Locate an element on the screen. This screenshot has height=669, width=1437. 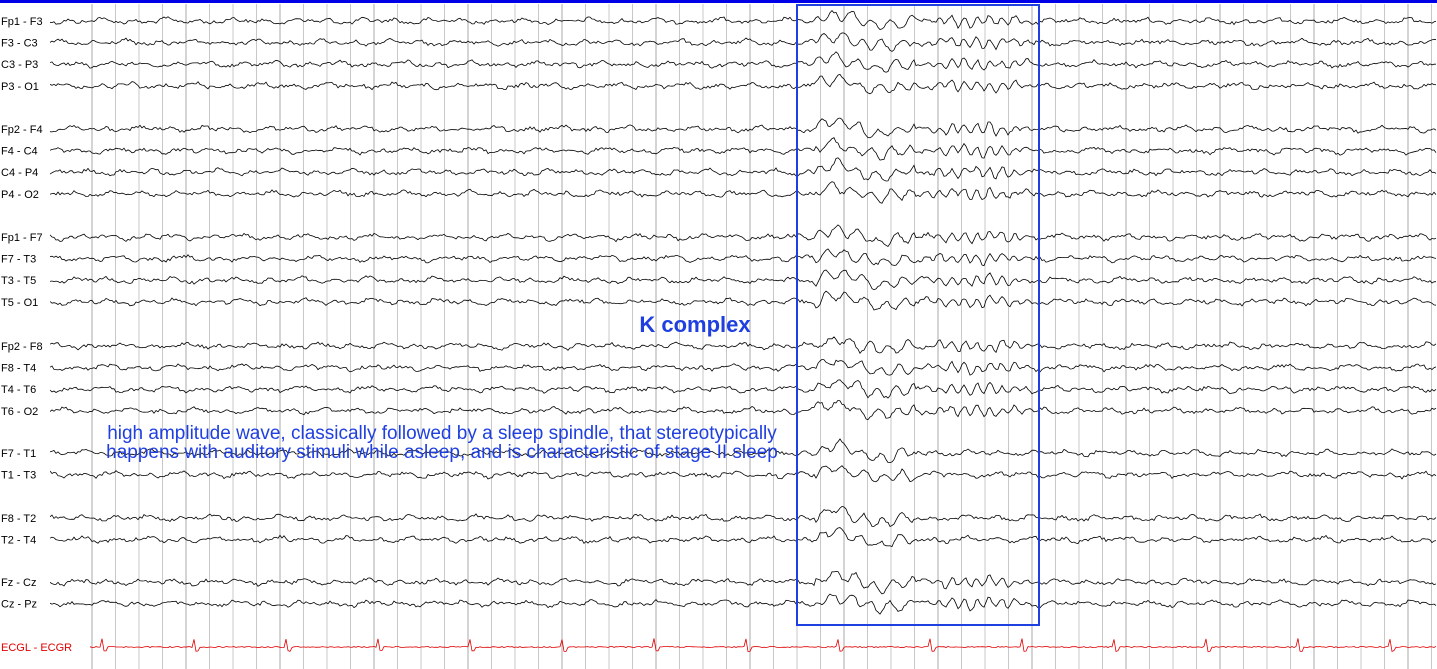
channel-label: Fz - Cz is located at coordinates (18, 583).